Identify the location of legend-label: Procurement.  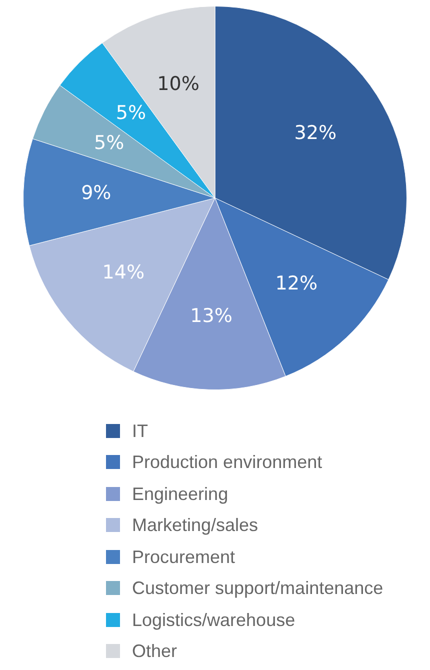
(184, 557).